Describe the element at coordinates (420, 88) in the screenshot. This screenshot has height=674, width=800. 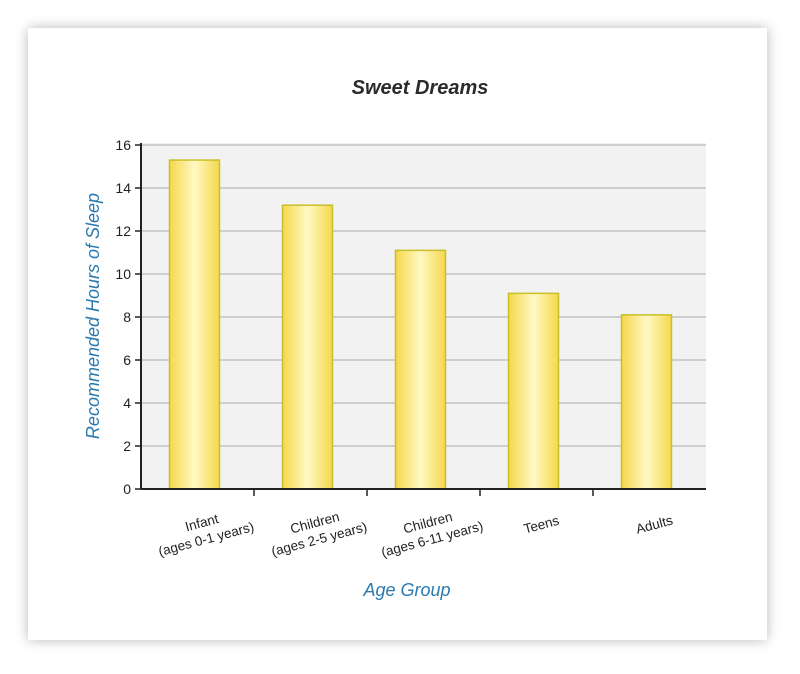
I see `chart-title: Sweet Dreams` at that location.